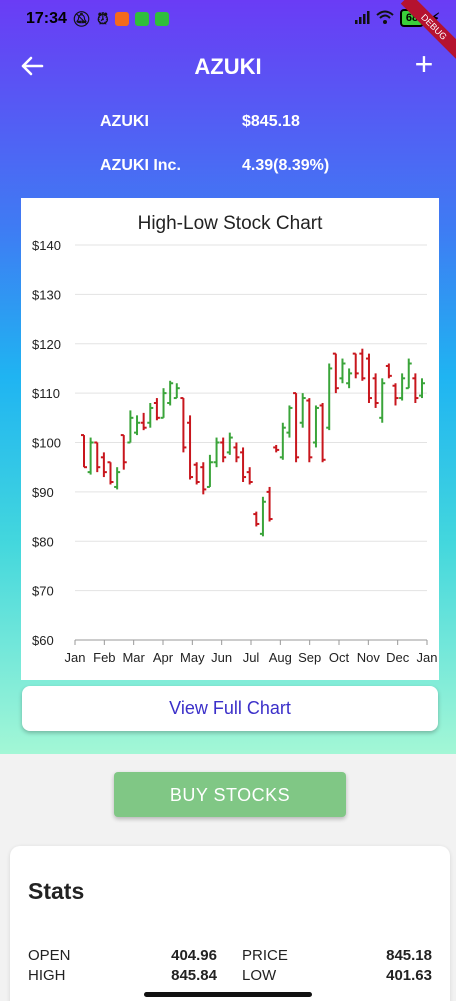 Image resolution: width=456 pixels, height=1001 pixels. I want to click on app-bar: AZUKI +, so click(228, 68).